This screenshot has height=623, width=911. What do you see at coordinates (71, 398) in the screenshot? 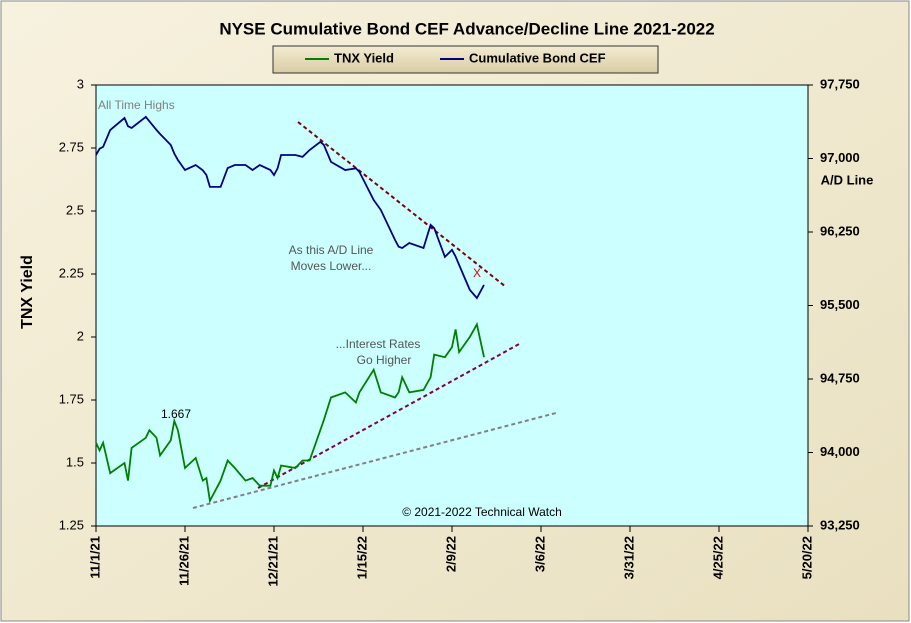
I see `y-tick-label: 1.75` at bounding box center [71, 398].